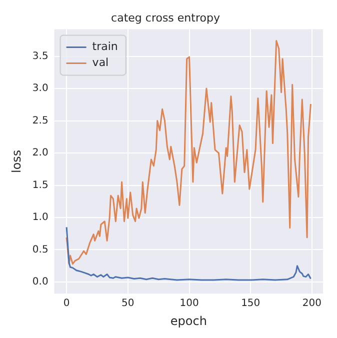 This screenshot has width=337, height=338. Describe the element at coordinates (128, 304) in the screenshot. I see `x-tick-label: 50` at that location.